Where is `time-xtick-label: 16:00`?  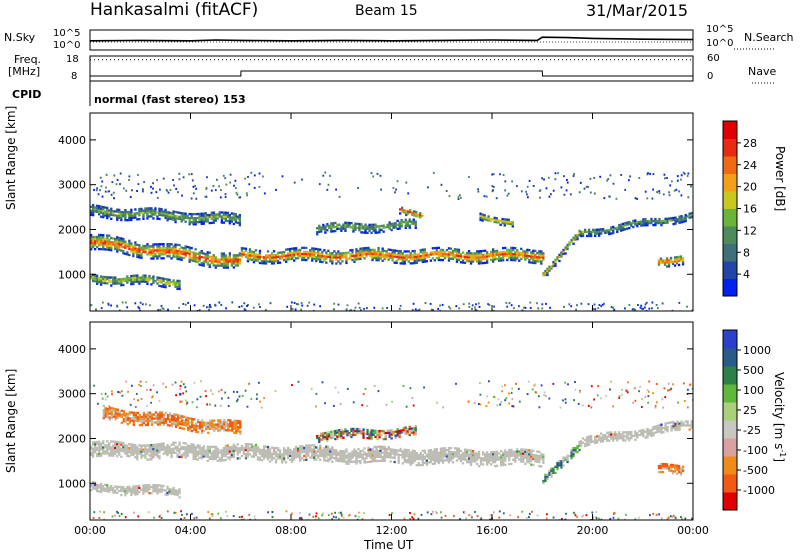 time-xtick-label: 16:00 is located at coordinates (492, 530).